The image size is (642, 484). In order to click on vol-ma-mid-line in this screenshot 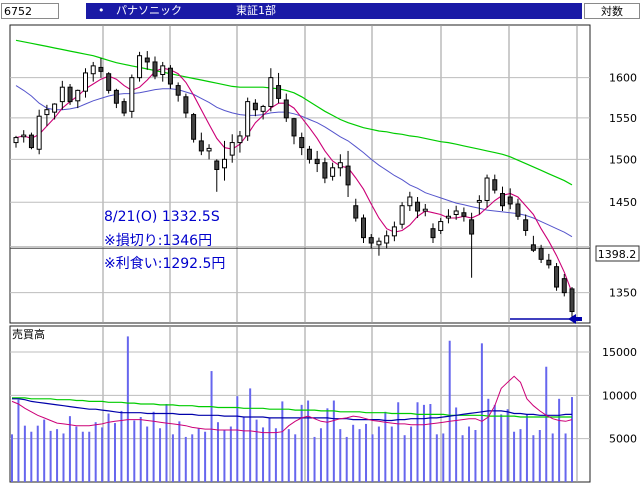, I will do `click(292, 410)`.